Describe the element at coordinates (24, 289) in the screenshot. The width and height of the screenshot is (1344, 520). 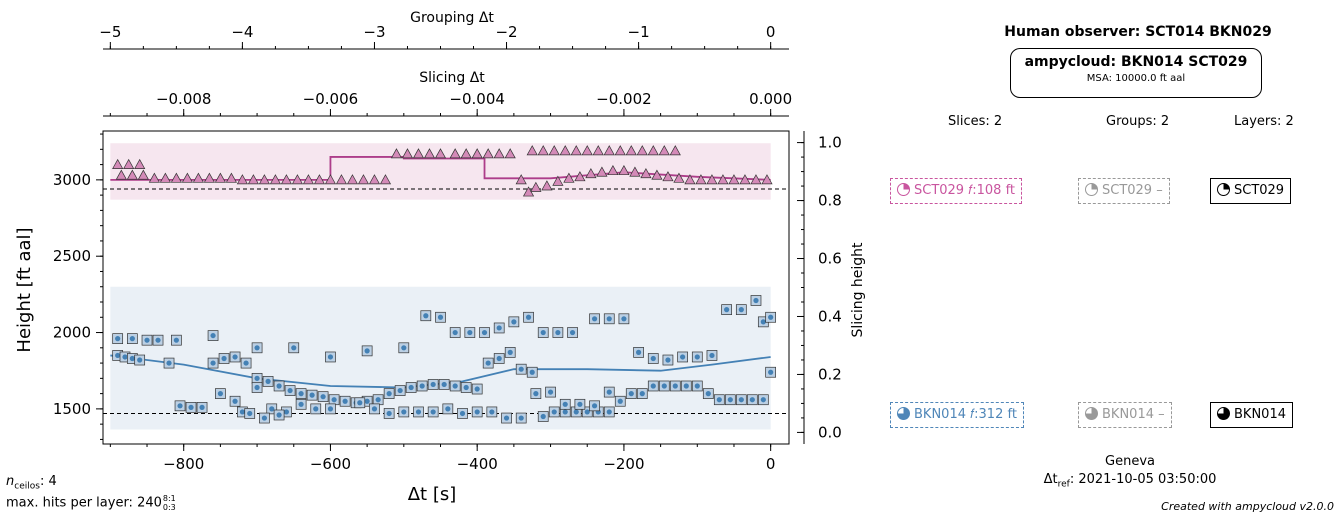
I see `y-axis-label: Height [ft aal]` at that location.